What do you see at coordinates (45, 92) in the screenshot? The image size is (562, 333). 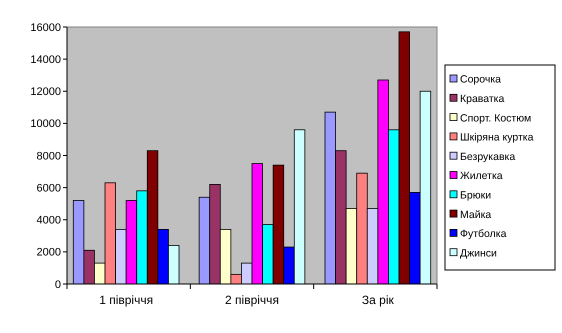 I see `y-tick-label: 12000` at bounding box center [45, 92].